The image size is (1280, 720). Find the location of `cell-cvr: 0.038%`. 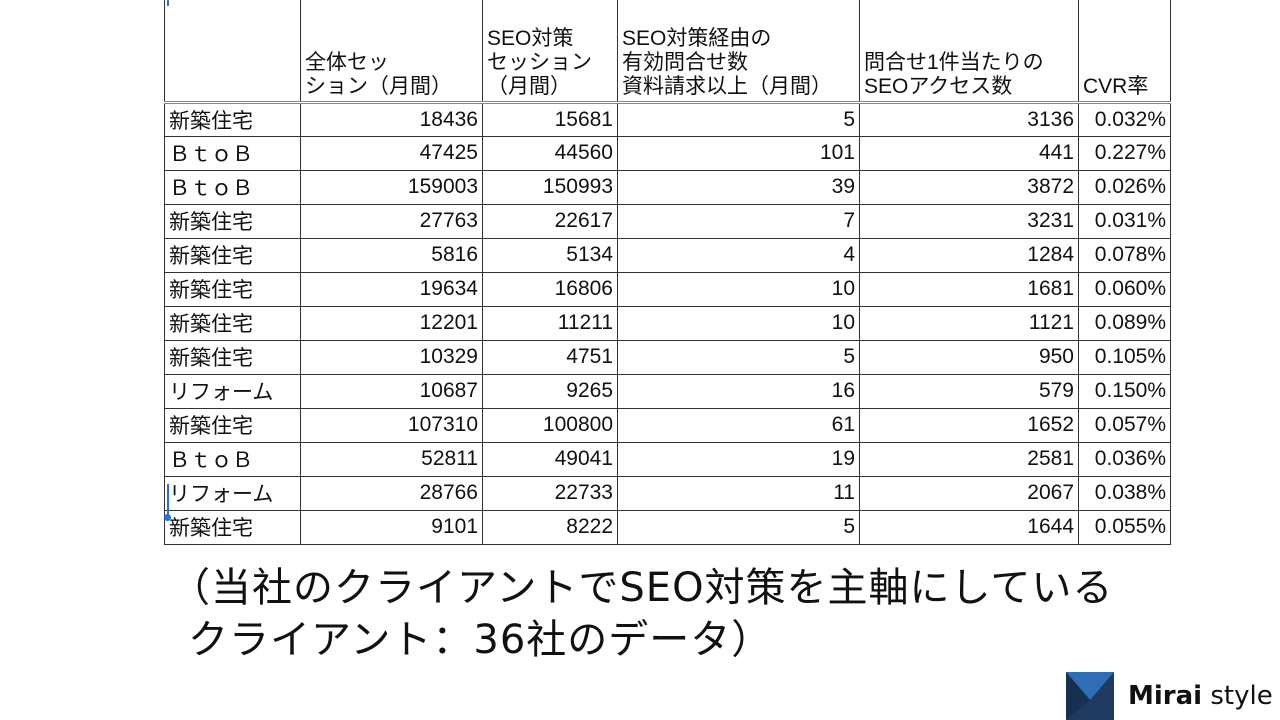

cell-cvr: 0.038% is located at coordinates (1124, 493).